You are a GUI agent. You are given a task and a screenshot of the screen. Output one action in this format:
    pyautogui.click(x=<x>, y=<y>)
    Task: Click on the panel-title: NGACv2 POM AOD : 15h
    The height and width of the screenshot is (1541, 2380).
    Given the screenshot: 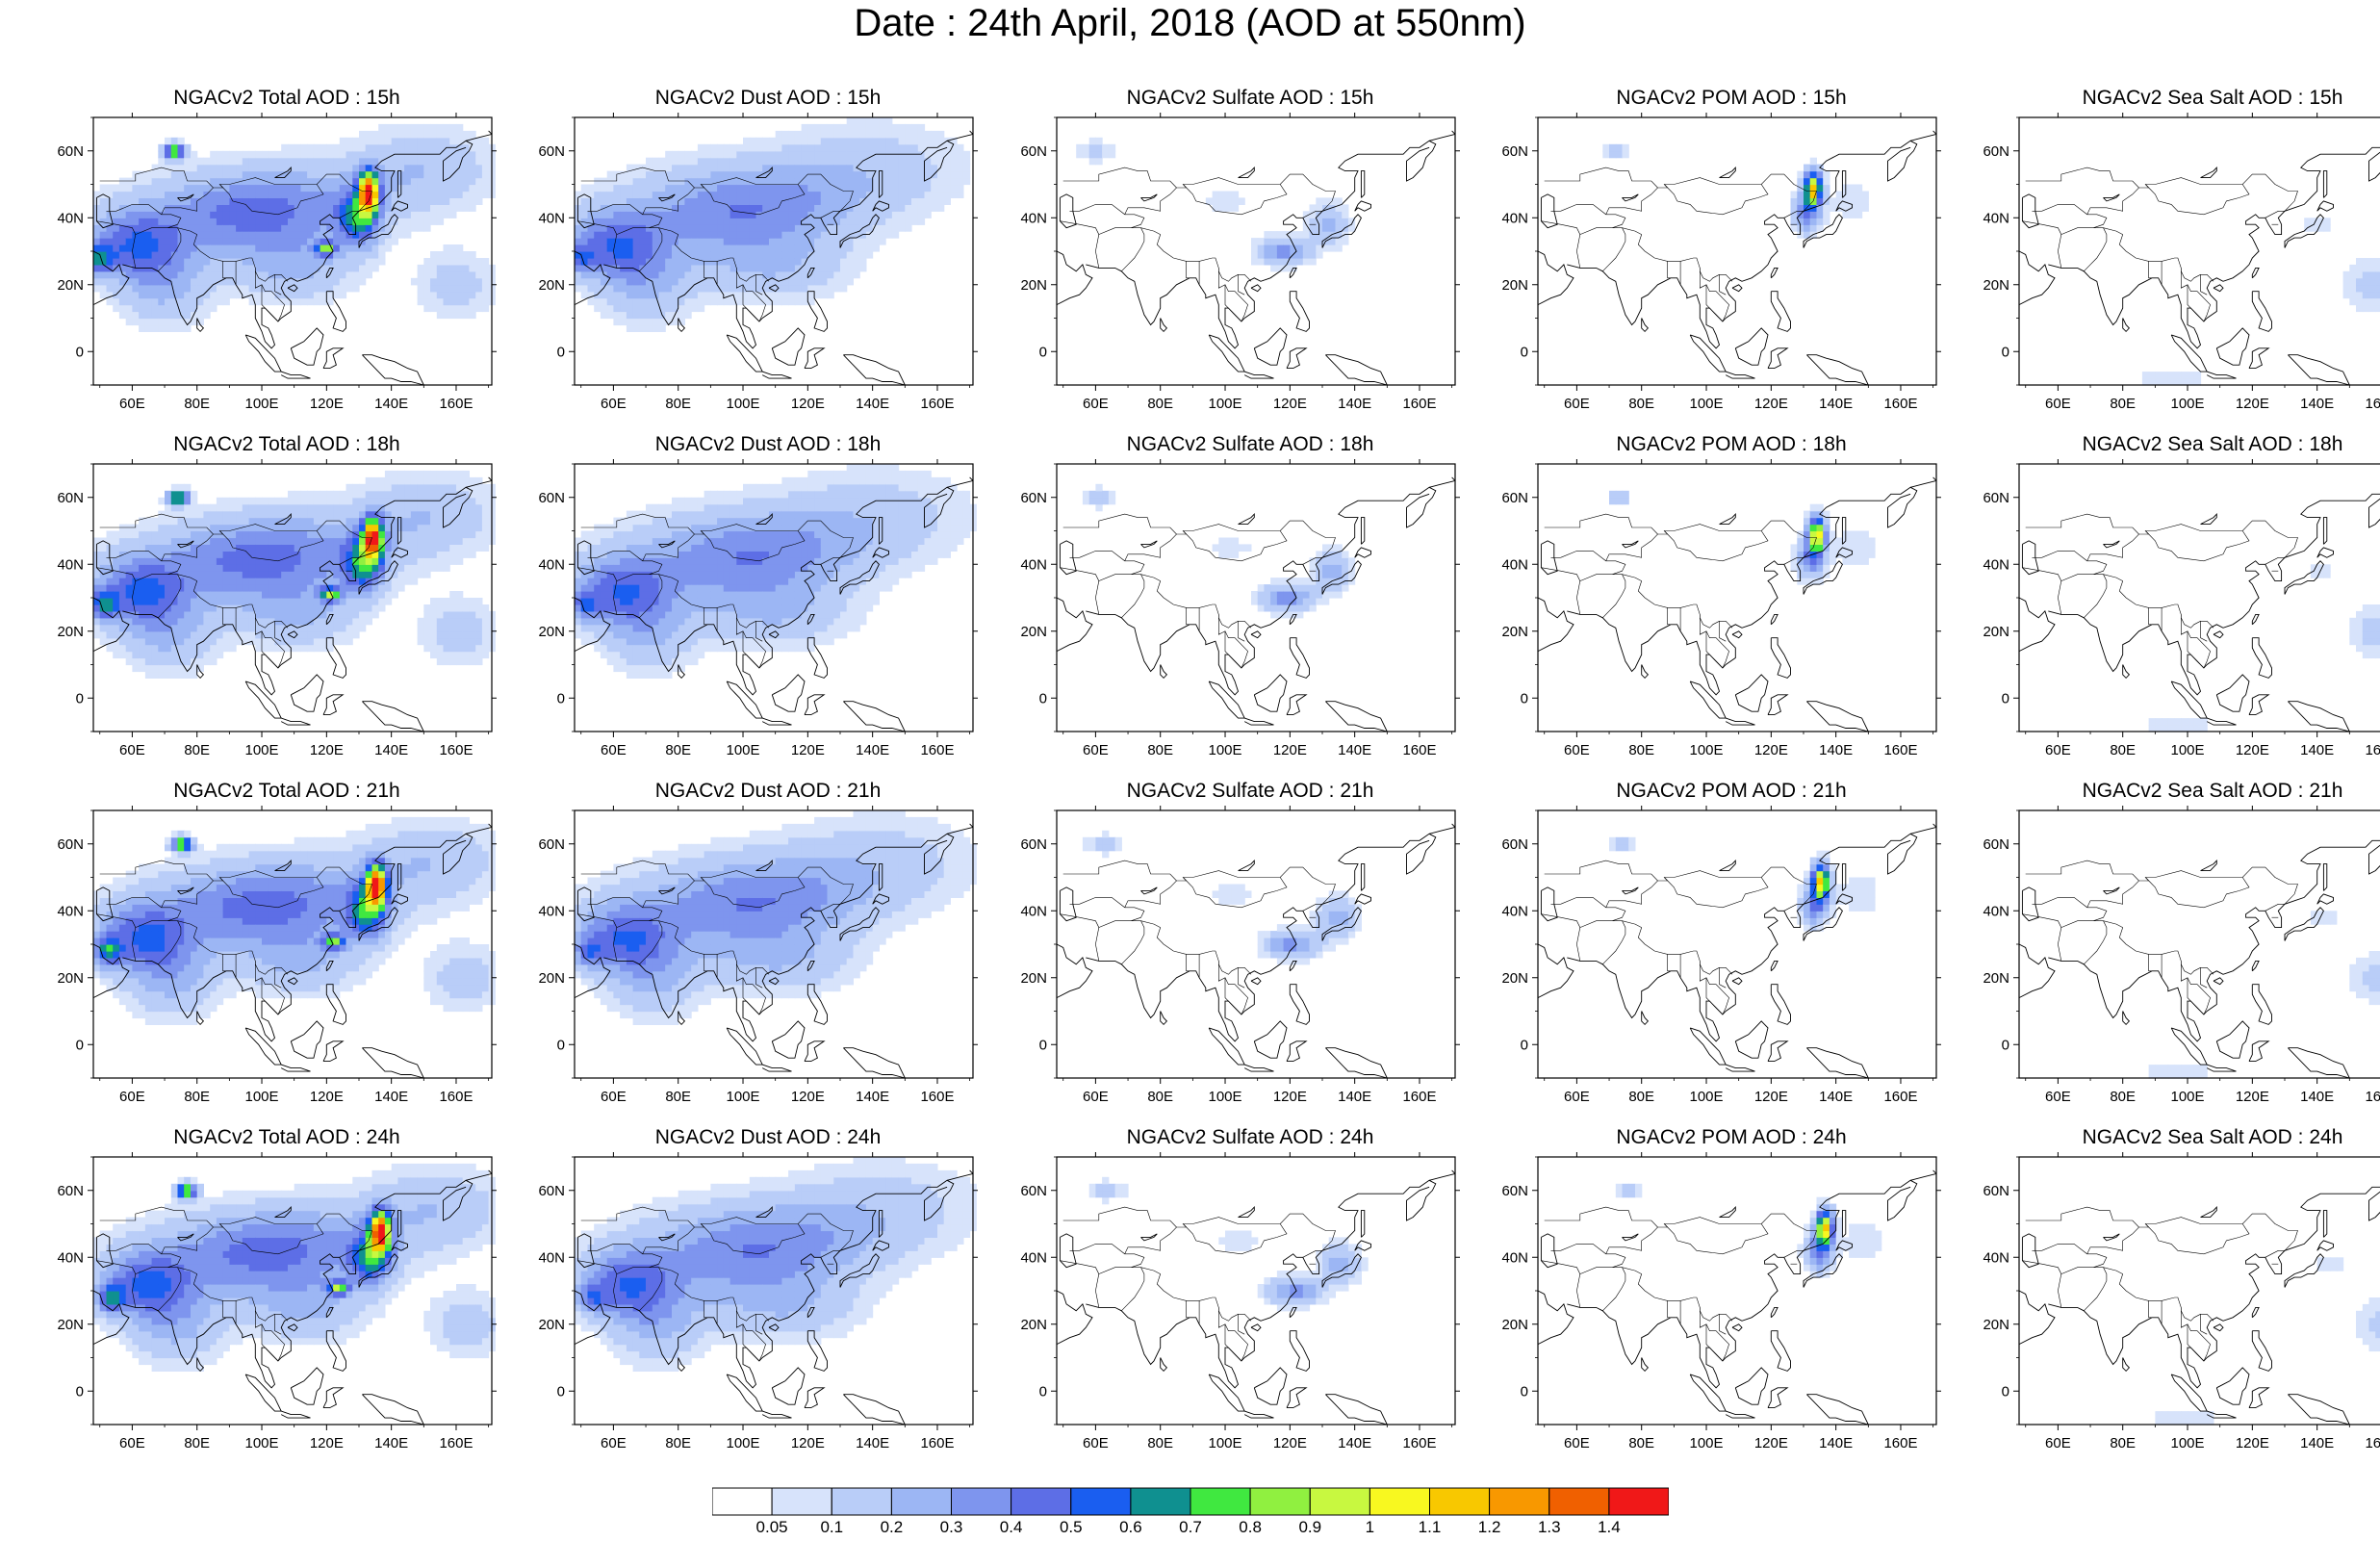 What is the action you would take?
    pyautogui.click(x=1731, y=98)
    